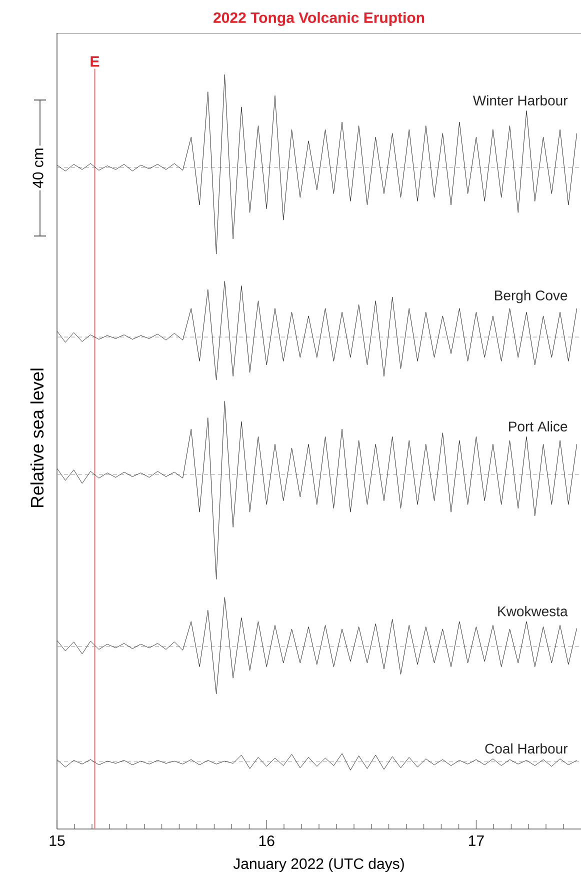  I want to click on x-tick-label: 17, so click(476, 841).